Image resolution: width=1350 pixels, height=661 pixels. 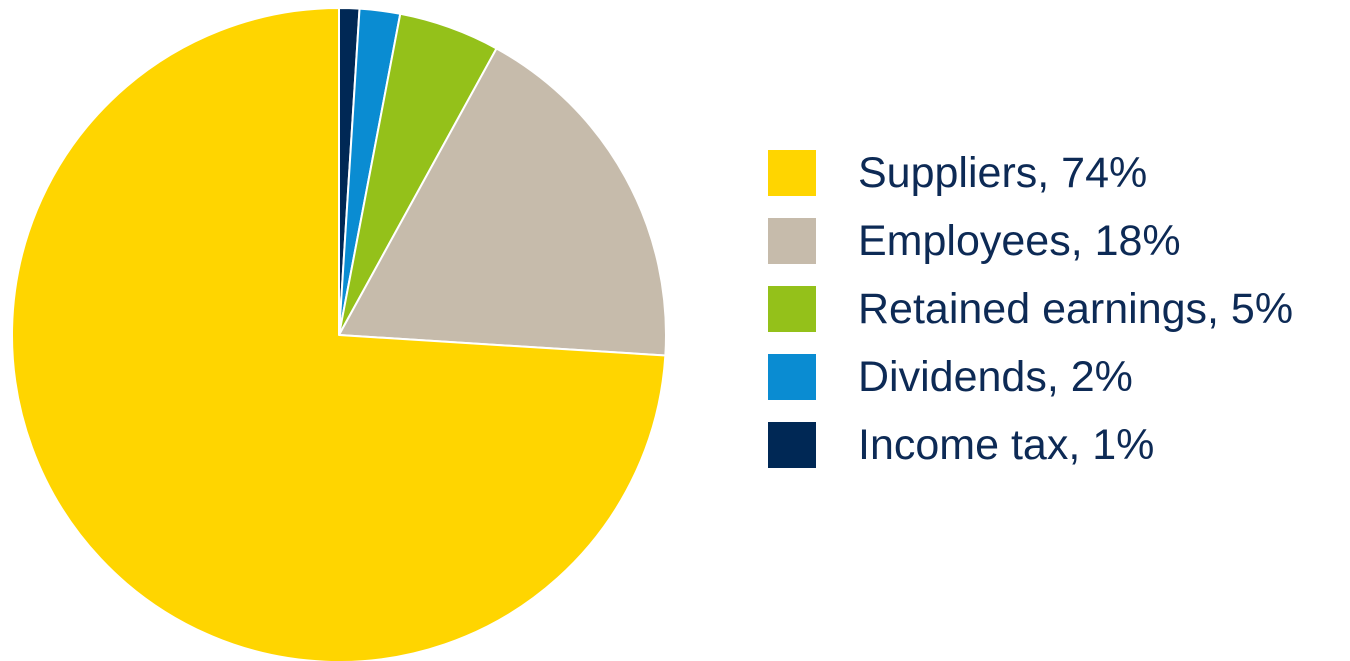 I want to click on legend-label: Dividends, 2%, so click(x=995, y=376).